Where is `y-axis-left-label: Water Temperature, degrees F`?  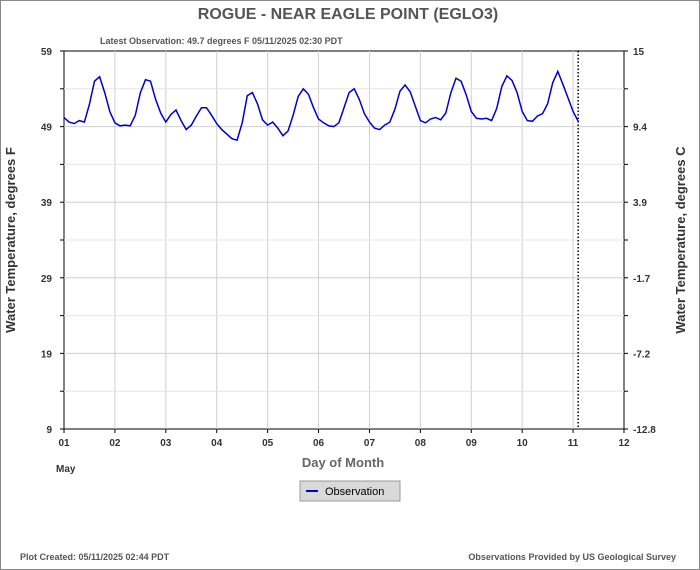
y-axis-left-label: Water Temperature, degrees F is located at coordinates (10, 240).